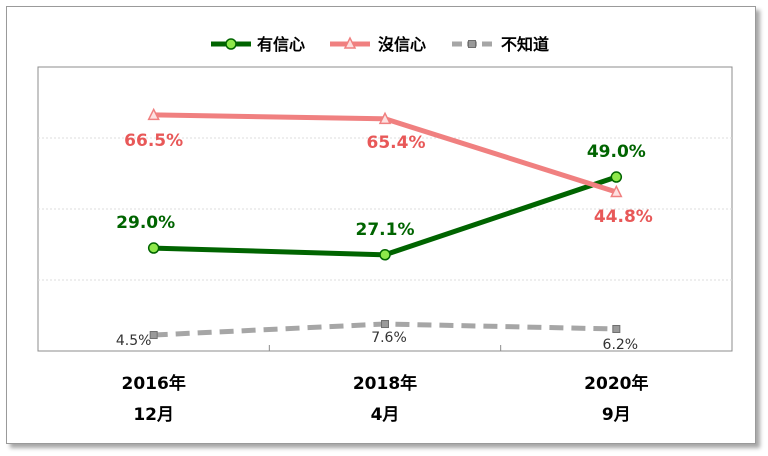 The width and height of the screenshot is (768, 456). I want to click on legend: 有信心 沒信心 不知道, so click(380, 44).